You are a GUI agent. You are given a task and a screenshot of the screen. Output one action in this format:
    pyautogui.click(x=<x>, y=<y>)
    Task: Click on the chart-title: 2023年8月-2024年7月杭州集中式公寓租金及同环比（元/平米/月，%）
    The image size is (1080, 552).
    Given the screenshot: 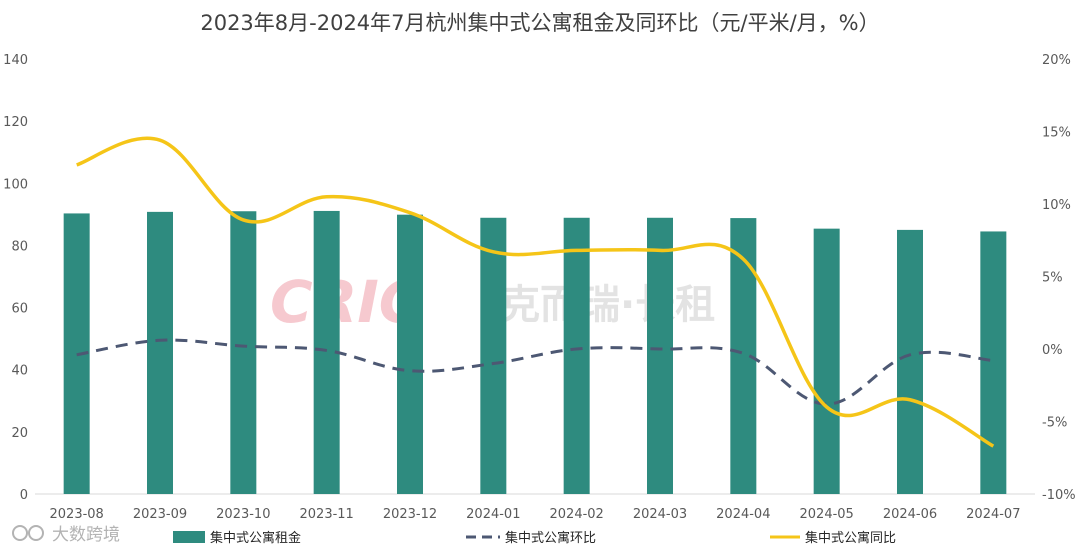 What is the action you would take?
    pyautogui.click(x=539, y=23)
    